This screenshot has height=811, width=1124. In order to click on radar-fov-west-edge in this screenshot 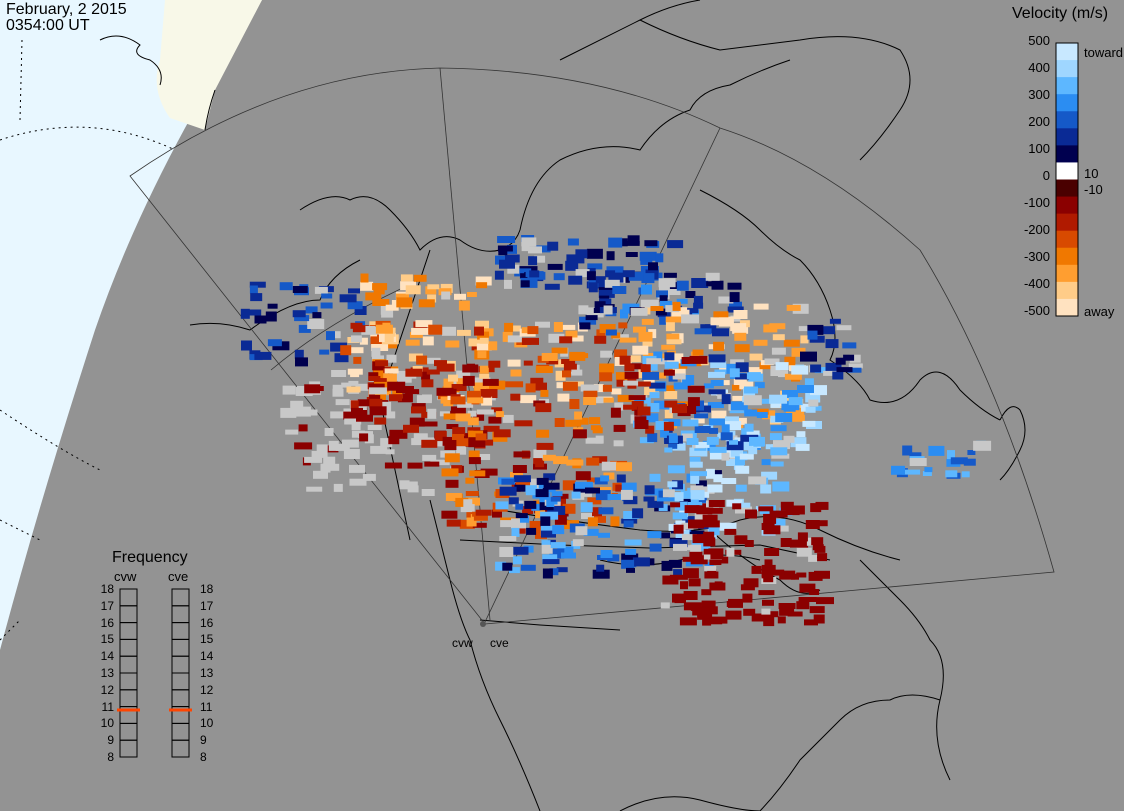, I will do `click(465, 344)`.